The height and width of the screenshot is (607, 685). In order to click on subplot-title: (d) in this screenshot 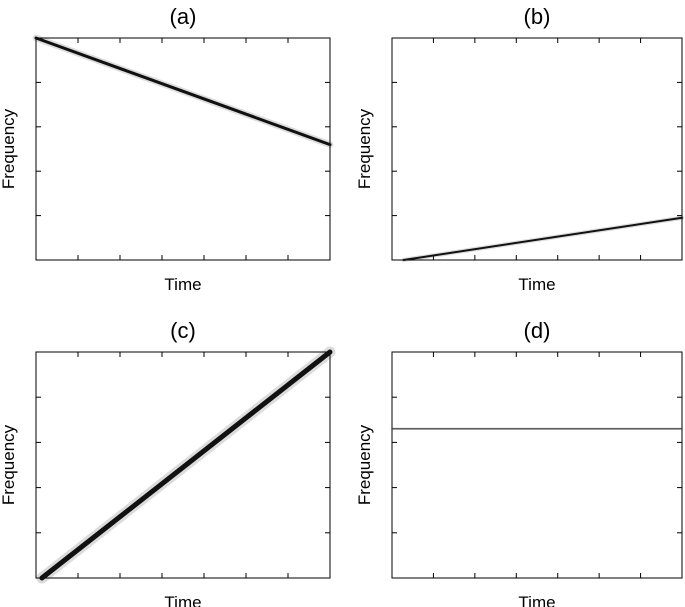, I will do `click(537, 330)`.